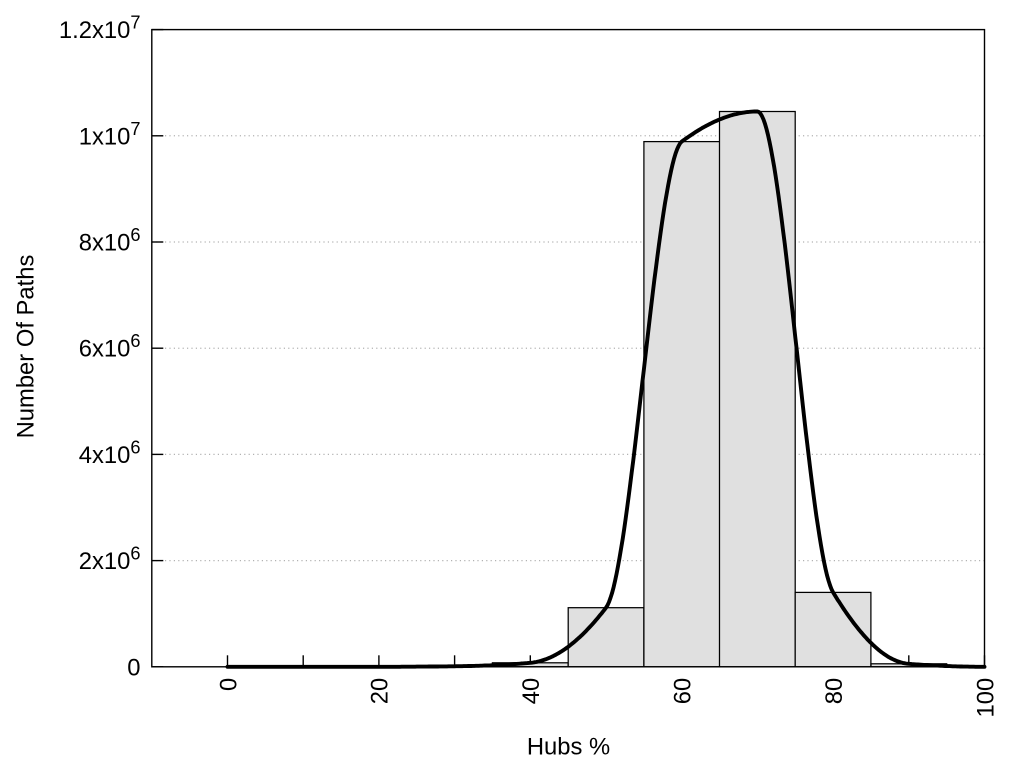 Image resolution: width=1024 pixels, height=773 pixels. Describe the element at coordinates (110, 347) in the screenshot. I see `svg-text: 6x10⁶` at that location.